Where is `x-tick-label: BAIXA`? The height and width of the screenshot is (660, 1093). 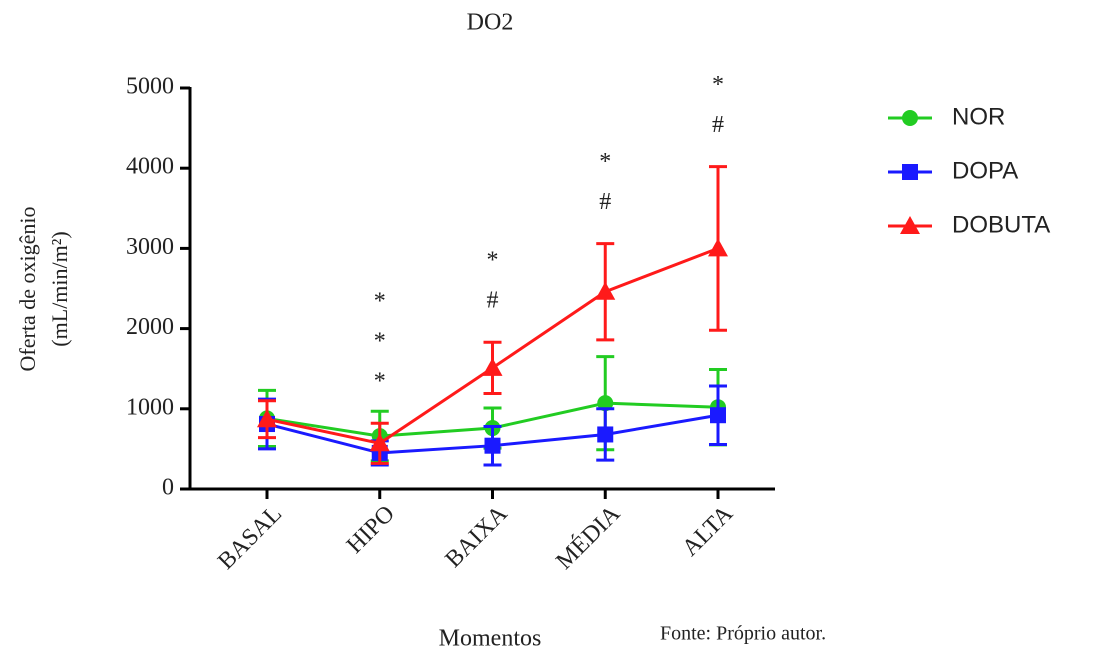
x-tick-label: BAIXA is located at coordinates (477, 536).